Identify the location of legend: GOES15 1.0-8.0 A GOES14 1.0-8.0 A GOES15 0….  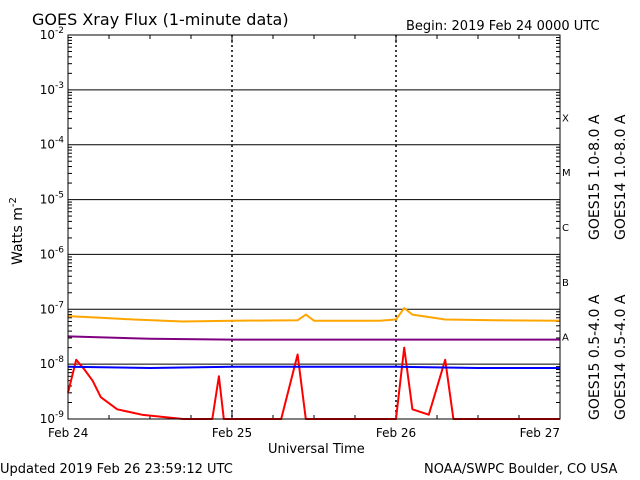
(608, 267).